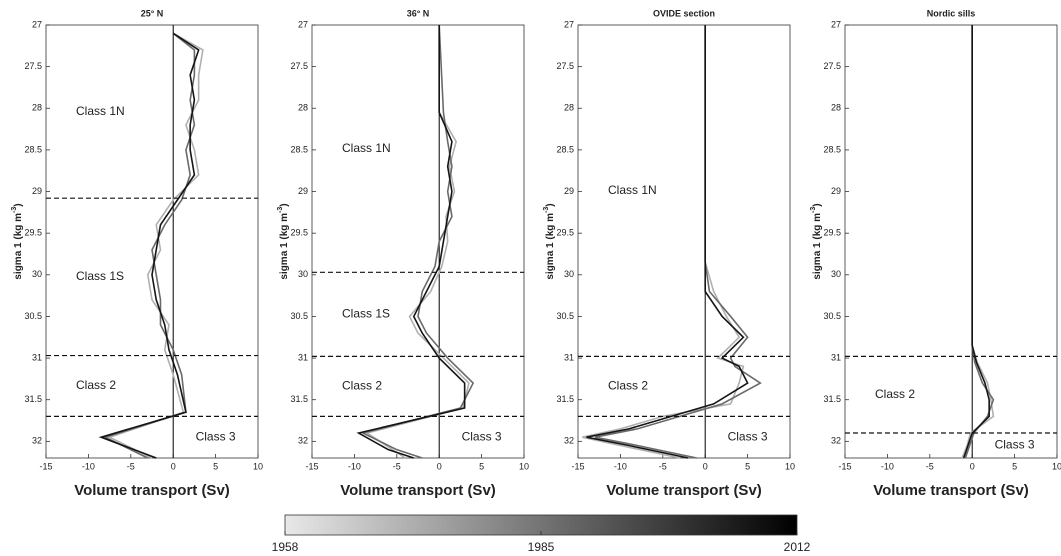  I want to click on colorbar-label: 1985, so click(541, 547).